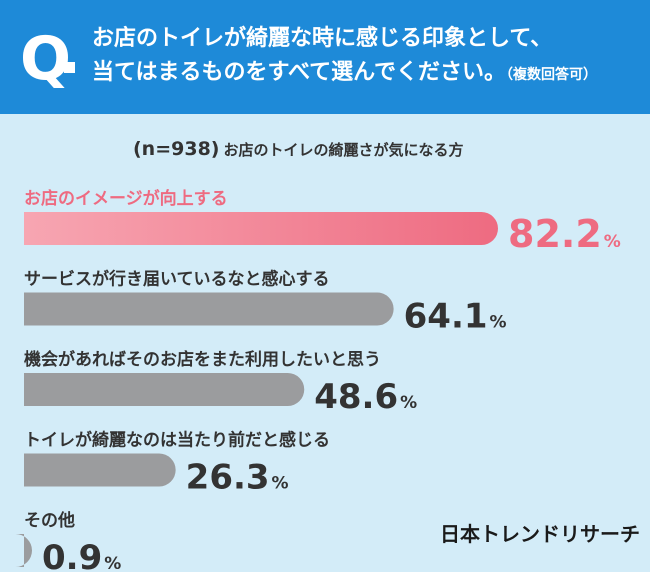 The image size is (650, 572). I want to click on sample-info: (n=938) お店のトイレの綺麗さが気になる方, so click(298, 149).